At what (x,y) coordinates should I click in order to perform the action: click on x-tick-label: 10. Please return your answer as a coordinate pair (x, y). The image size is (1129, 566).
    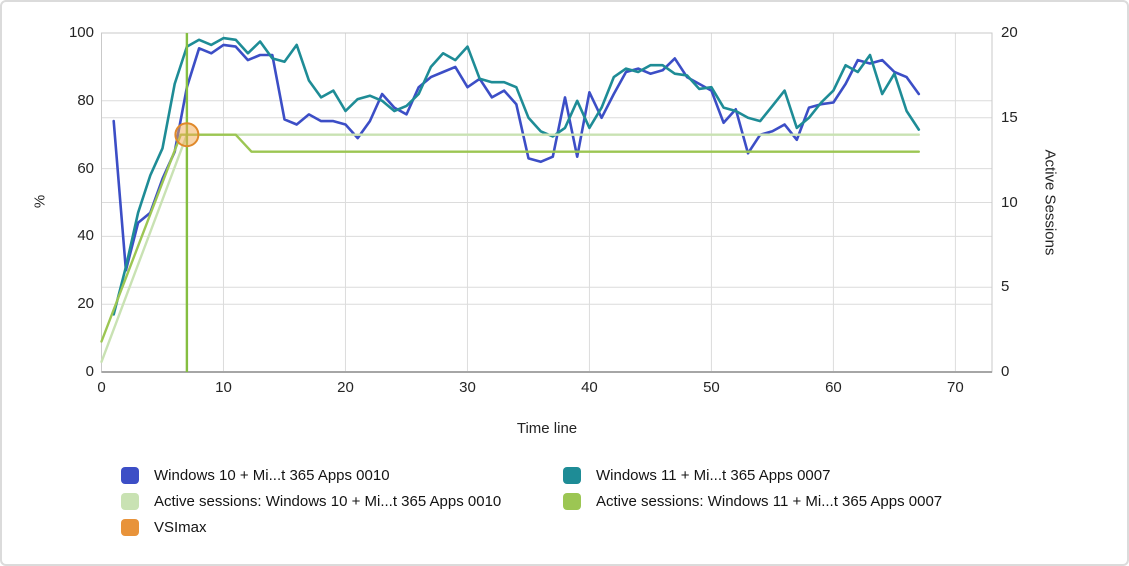
    Looking at the image, I should click on (223, 387).